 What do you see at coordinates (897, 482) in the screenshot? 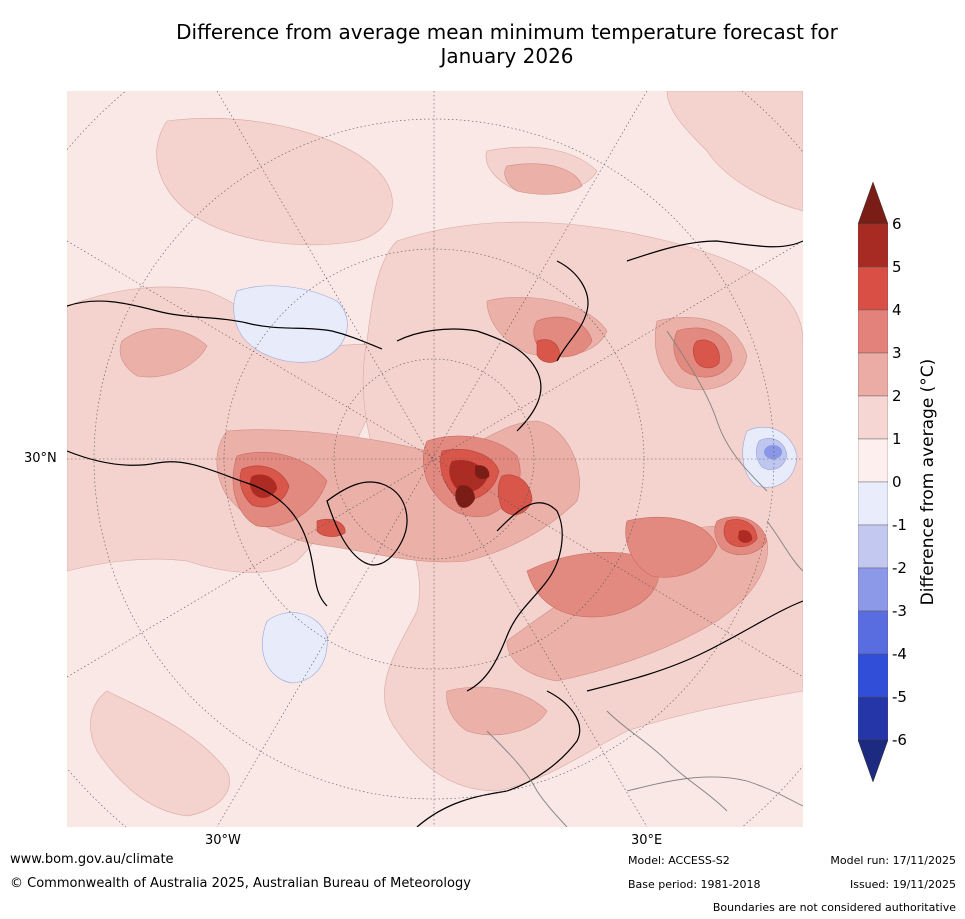
I see `colorbar-tick-label: 0` at bounding box center [897, 482].